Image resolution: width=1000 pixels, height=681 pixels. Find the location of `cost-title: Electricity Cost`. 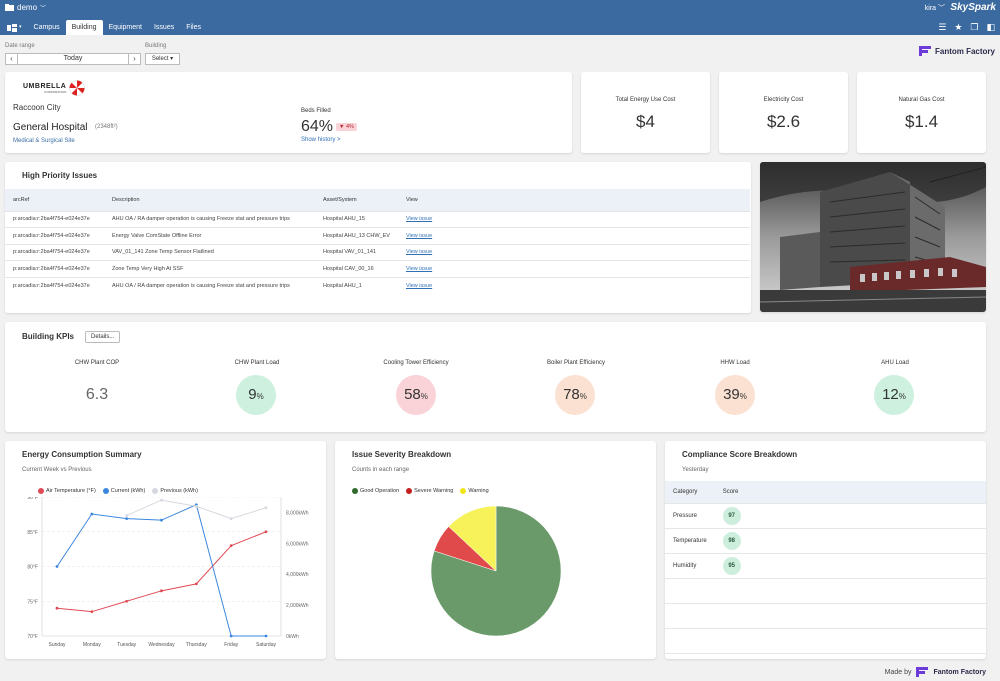

cost-title: Electricity Cost is located at coordinates (783, 100).